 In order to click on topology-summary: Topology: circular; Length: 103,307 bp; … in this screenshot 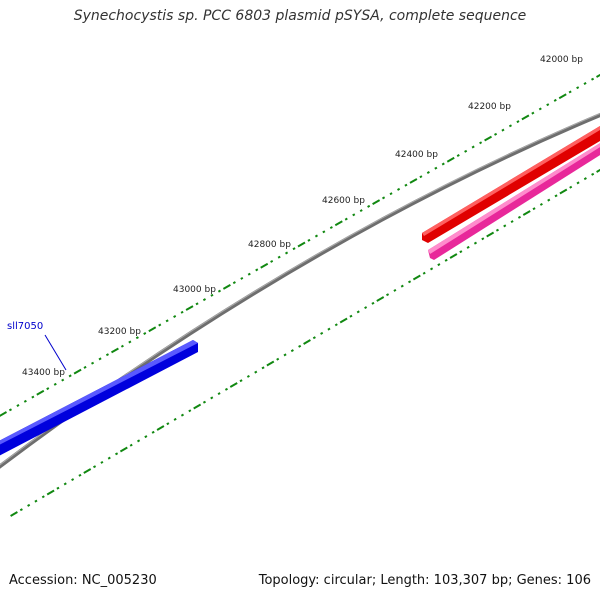, I will do `click(424, 580)`.